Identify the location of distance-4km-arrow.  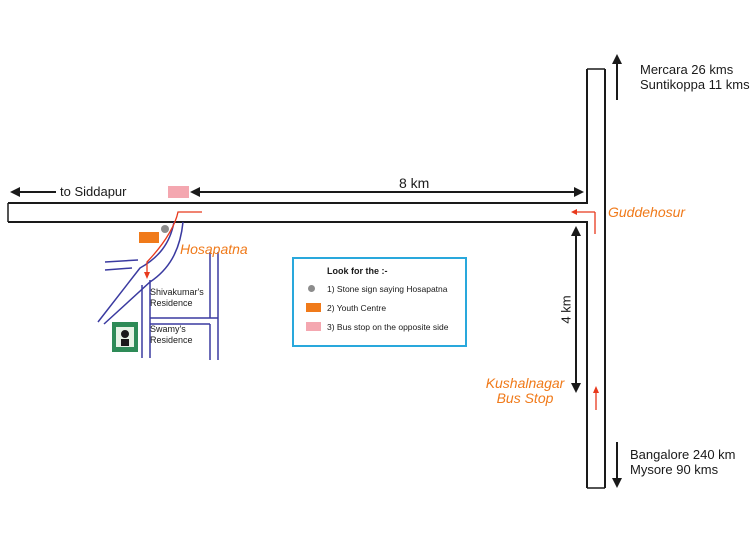
(576, 309).